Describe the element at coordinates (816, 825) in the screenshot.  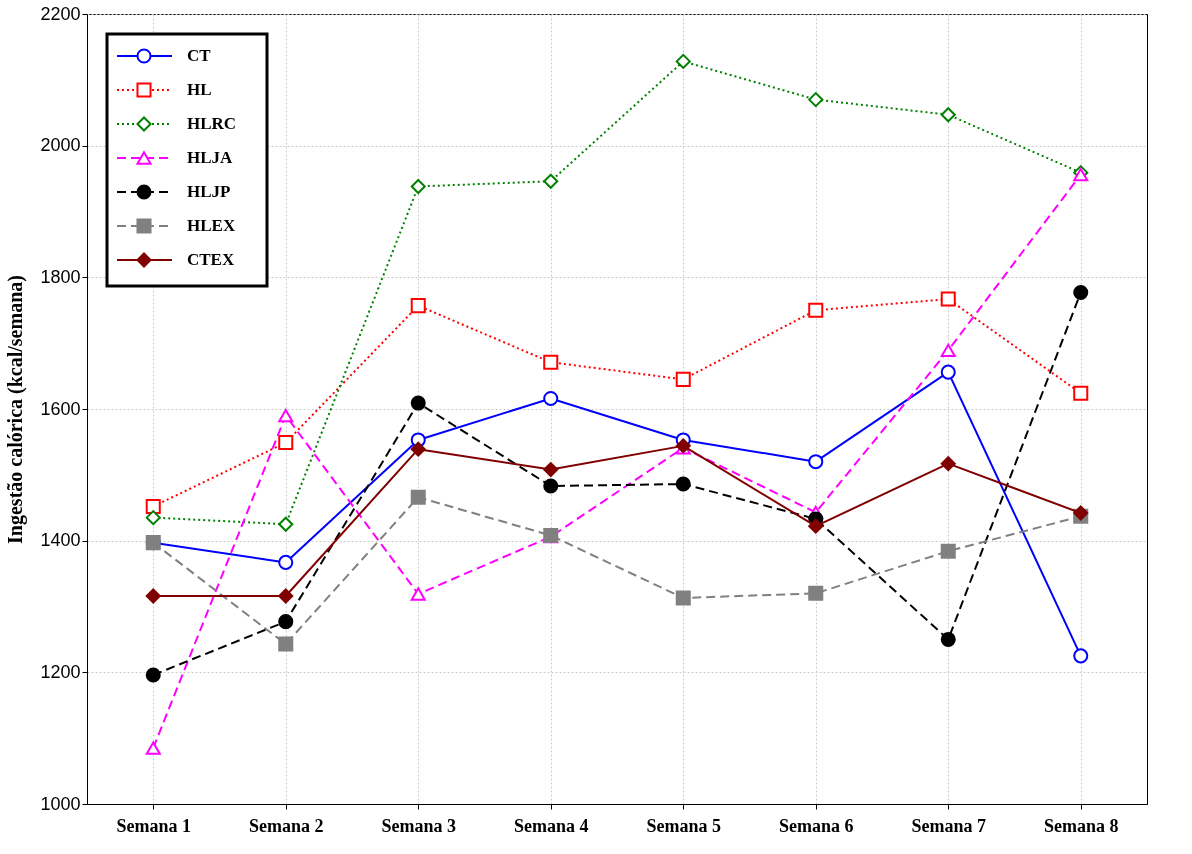
I see `x-tick-label: Semana 6` at that location.